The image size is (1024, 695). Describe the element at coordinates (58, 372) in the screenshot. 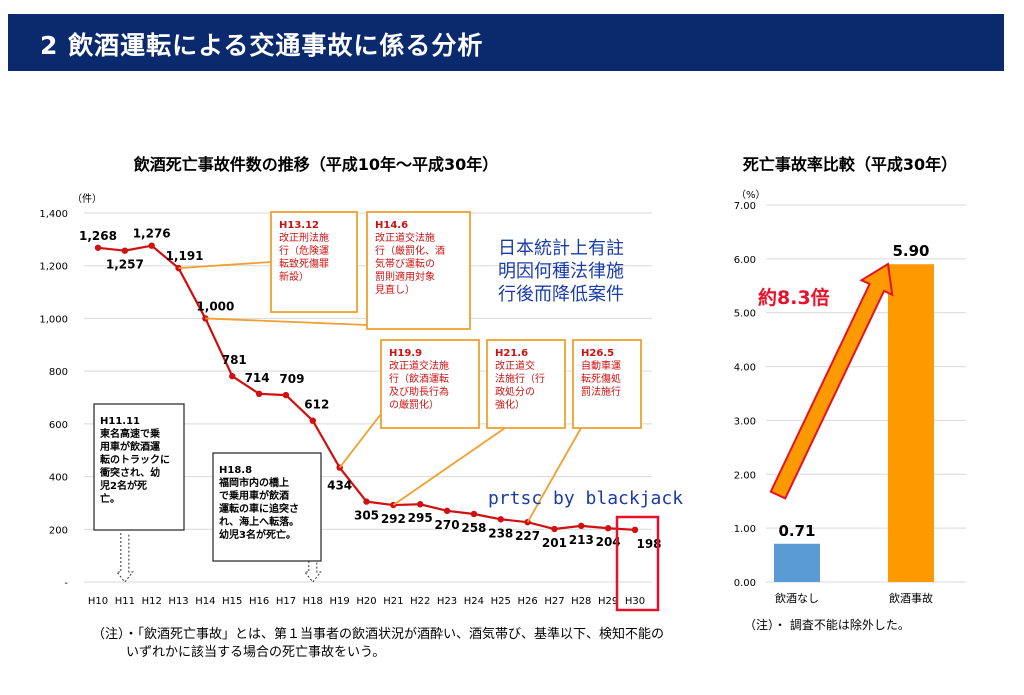

I see `line-y-tick-label: 800` at that location.